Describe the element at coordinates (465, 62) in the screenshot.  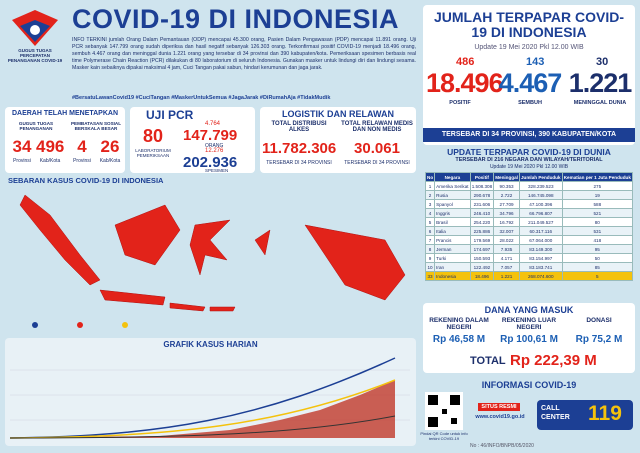
I see `stat-delta: 486` at that location.